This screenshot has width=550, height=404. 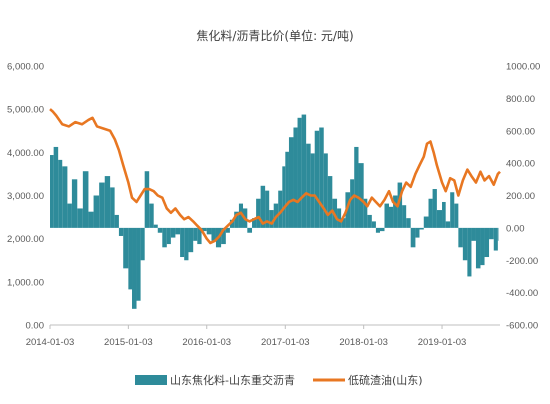 I want to click on y-left-tick-label: 6,000.00, so click(x=25, y=67).